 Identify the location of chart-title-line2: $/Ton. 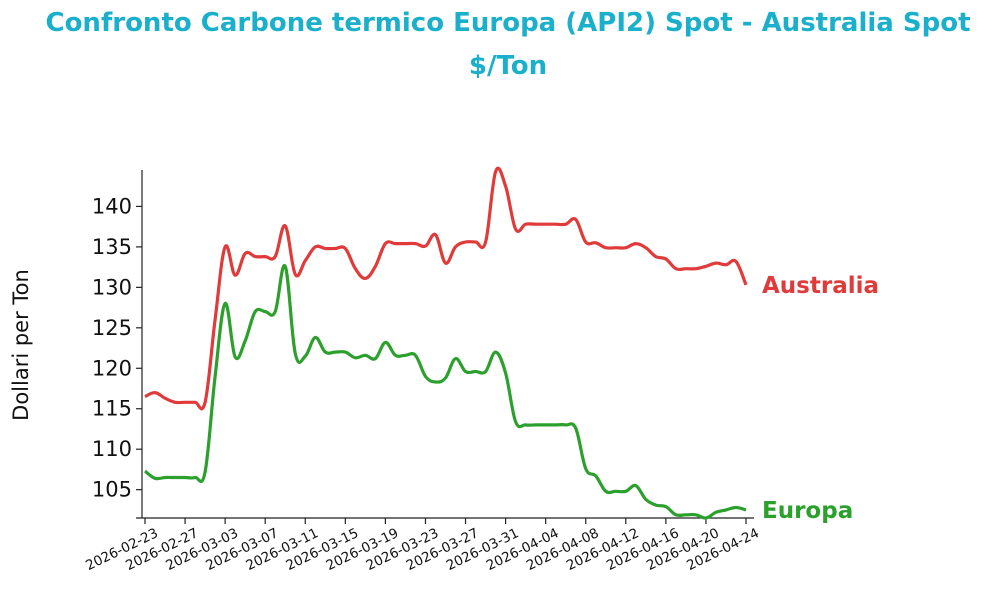
(508, 66).